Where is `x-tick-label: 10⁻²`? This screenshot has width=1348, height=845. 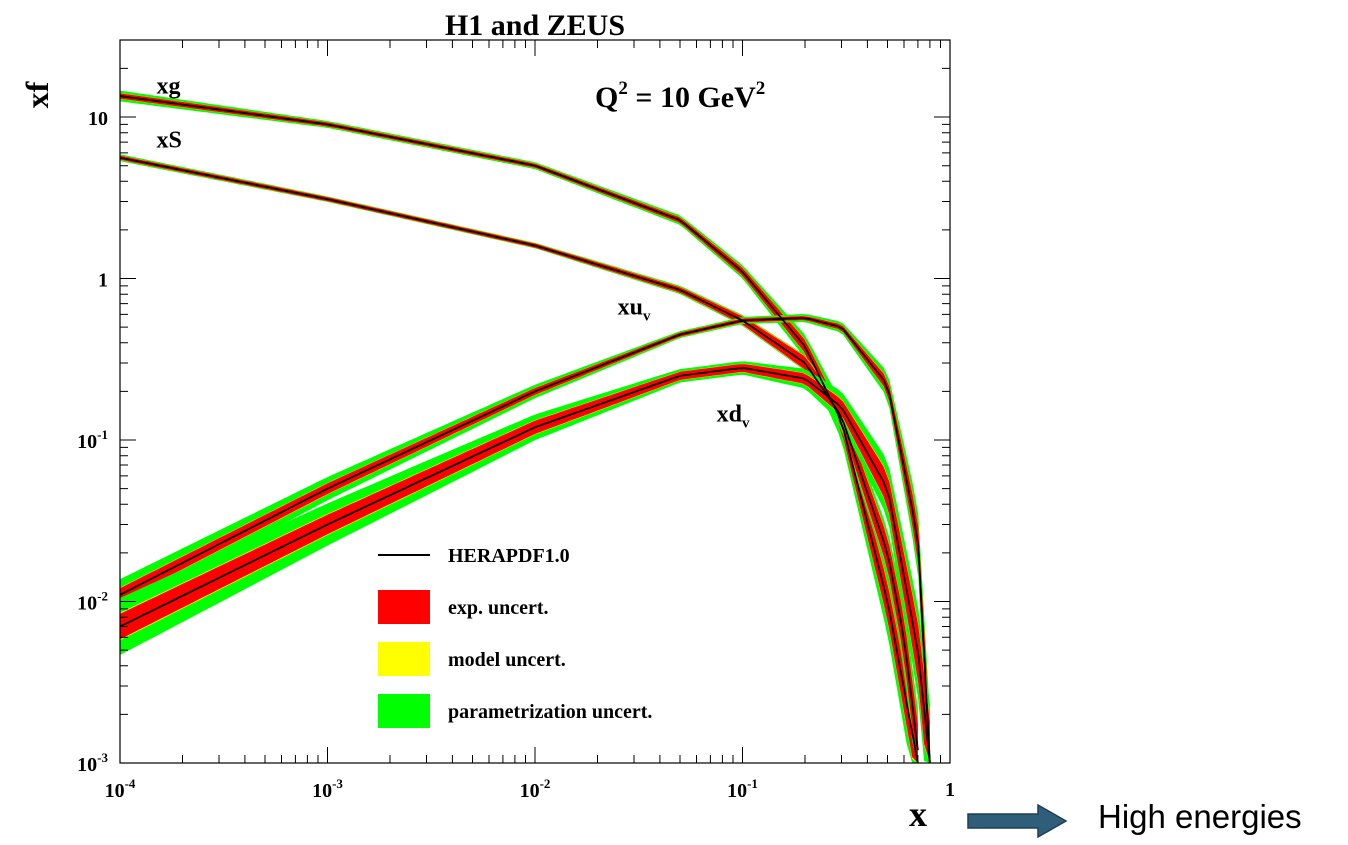
x-tick-label: 10⁻² is located at coordinates (535, 789).